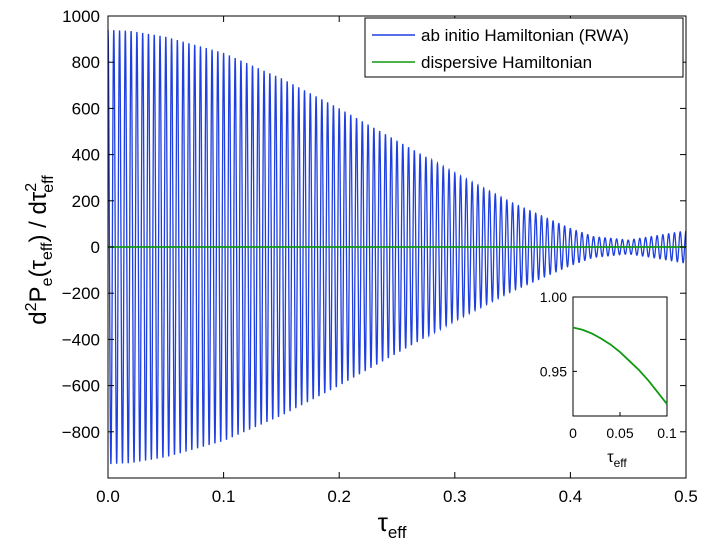 This screenshot has width=706, height=544. I want to click on ylabel-slash-dtau: ) / dτ, so click(38, 216).